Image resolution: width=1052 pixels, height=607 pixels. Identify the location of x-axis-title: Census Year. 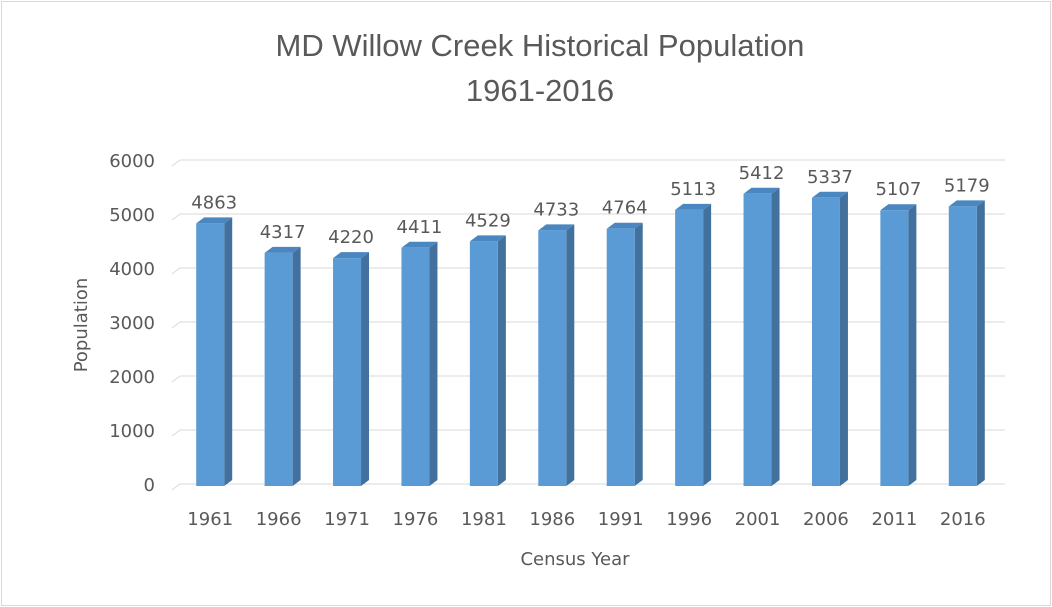
(575, 559).